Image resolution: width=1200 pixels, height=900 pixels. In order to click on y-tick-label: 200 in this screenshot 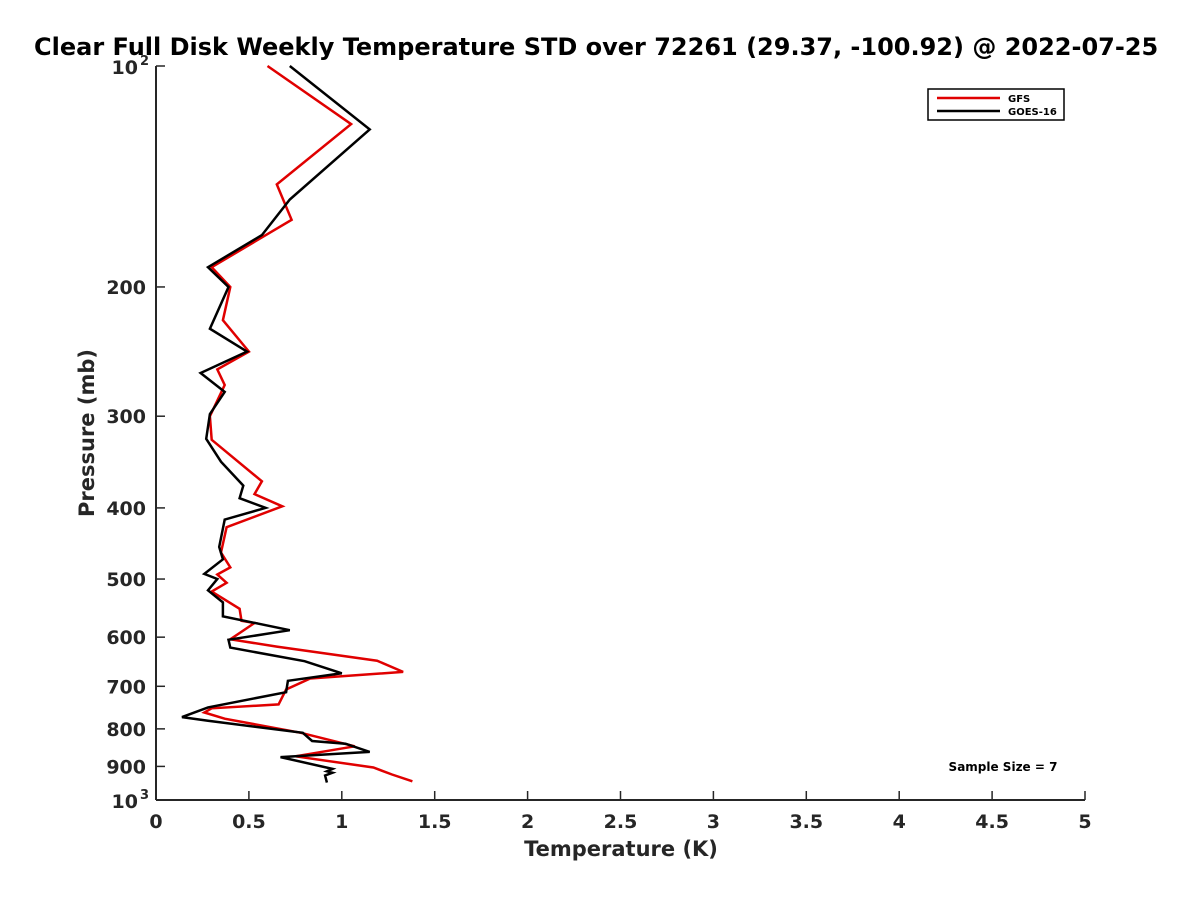, I will do `click(126, 288)`.